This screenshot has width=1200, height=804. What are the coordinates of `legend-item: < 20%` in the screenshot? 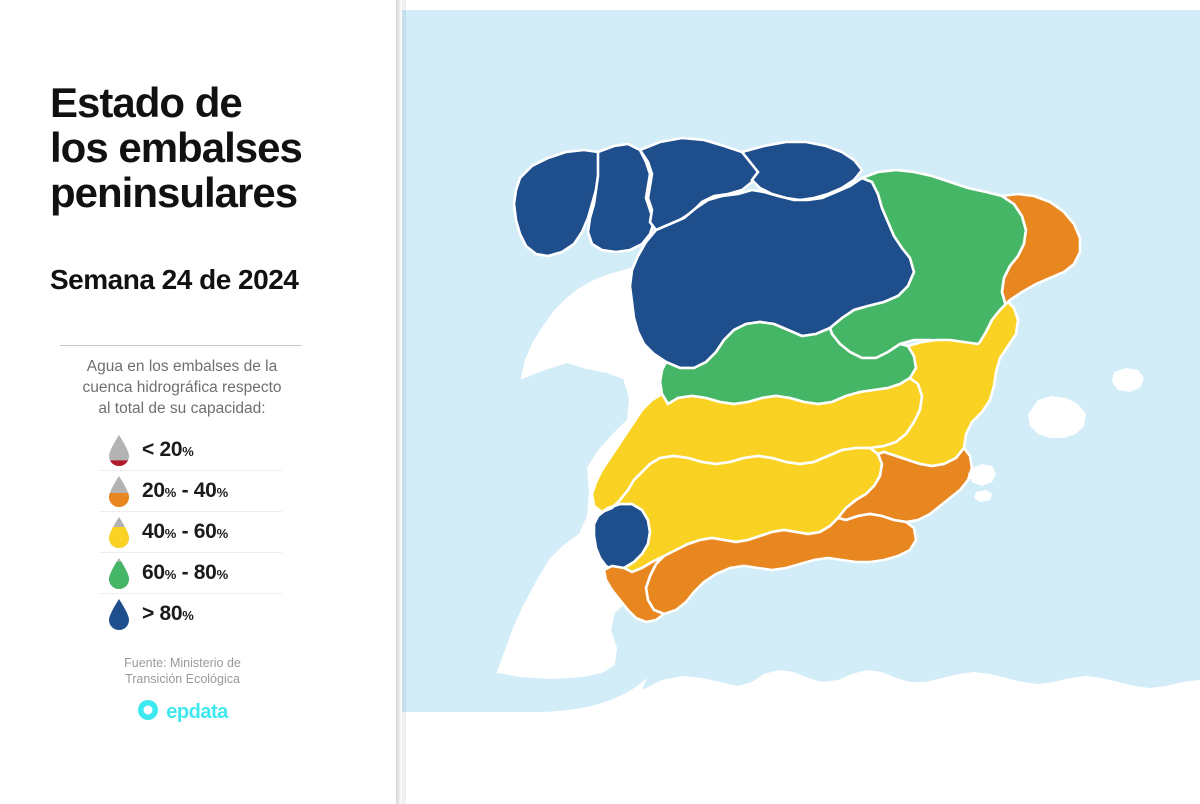 It's located at (191, 450).